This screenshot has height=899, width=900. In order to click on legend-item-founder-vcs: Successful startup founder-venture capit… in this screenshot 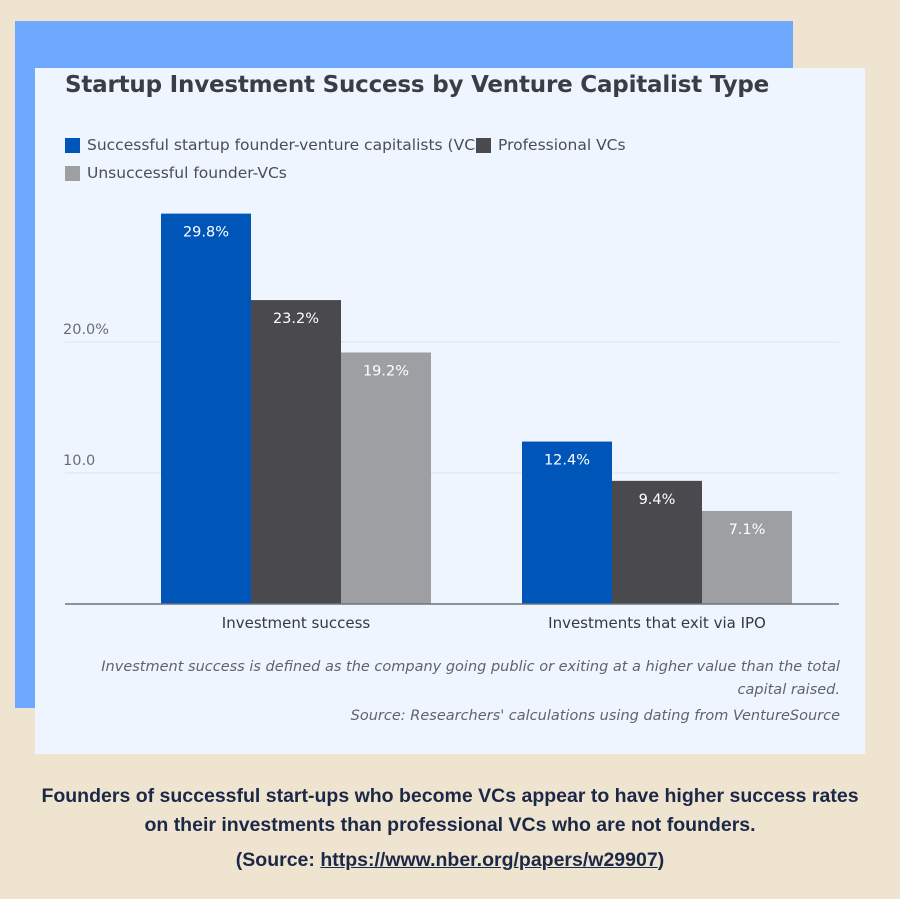, I will do `click(277, 145)`.